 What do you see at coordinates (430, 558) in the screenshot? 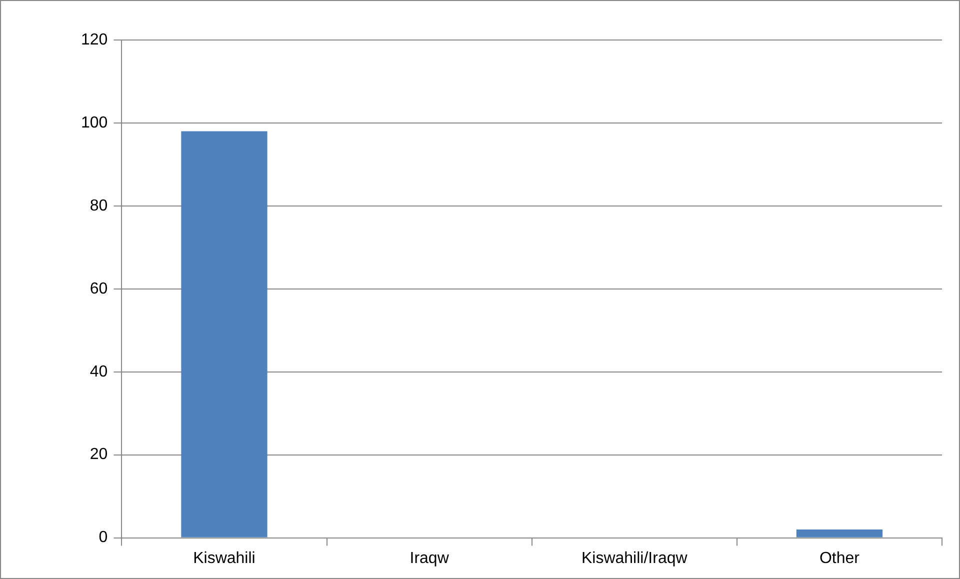
I see `x-tick-label: Iraqw` at bounding box center [430, 558].